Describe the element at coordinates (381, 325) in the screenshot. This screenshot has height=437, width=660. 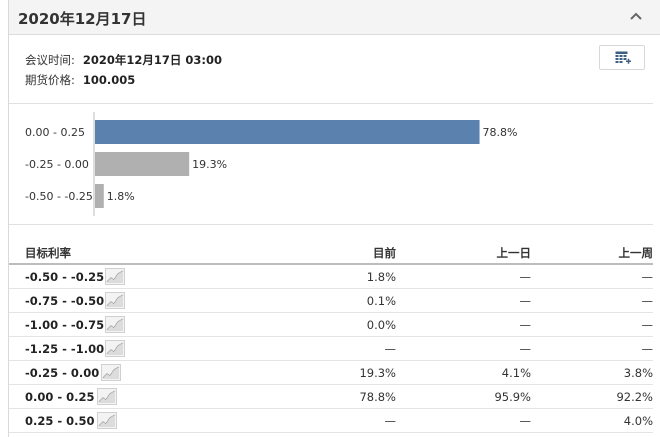
I see `current-probability: 0.0%` at that location.